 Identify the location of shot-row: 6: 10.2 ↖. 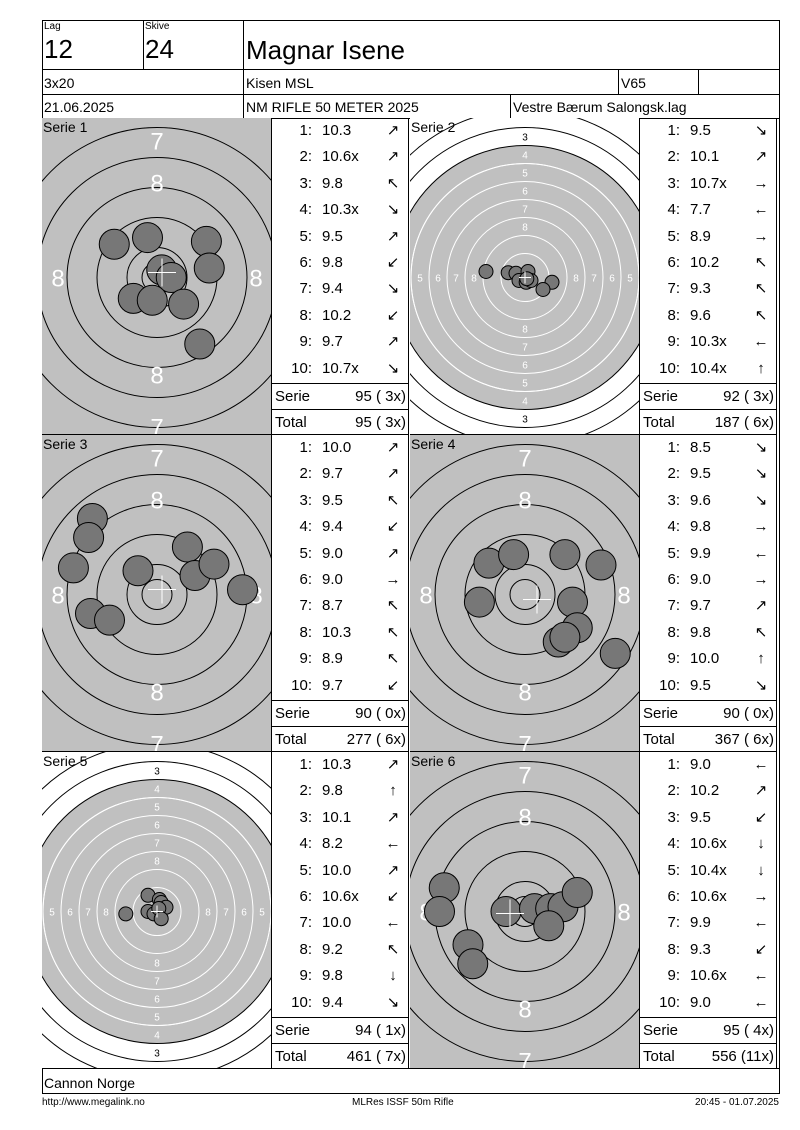
(708, 263).